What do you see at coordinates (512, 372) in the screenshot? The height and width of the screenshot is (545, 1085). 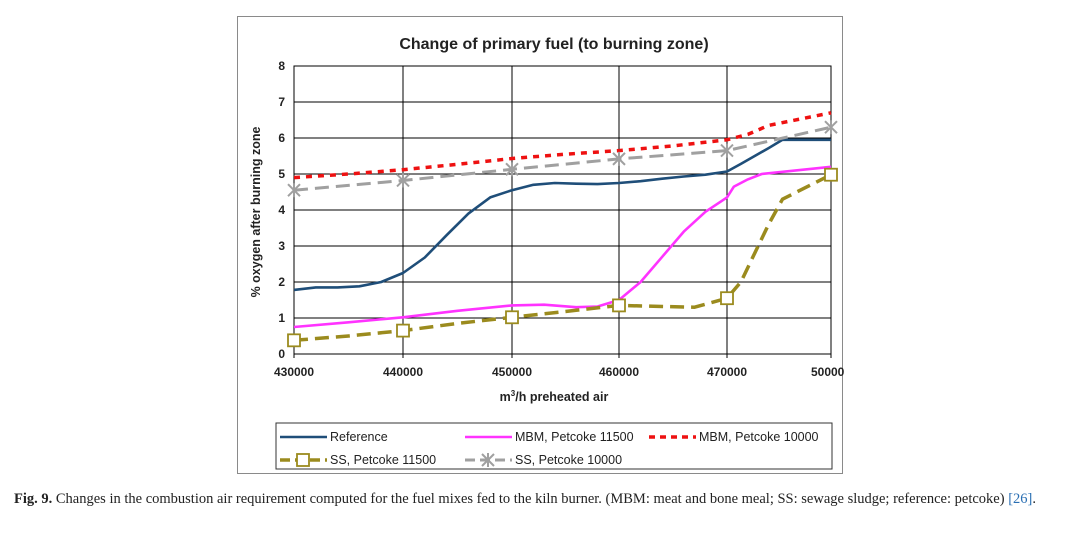 I see `x-tick-label: 450000` at bounding box center [512, 372].